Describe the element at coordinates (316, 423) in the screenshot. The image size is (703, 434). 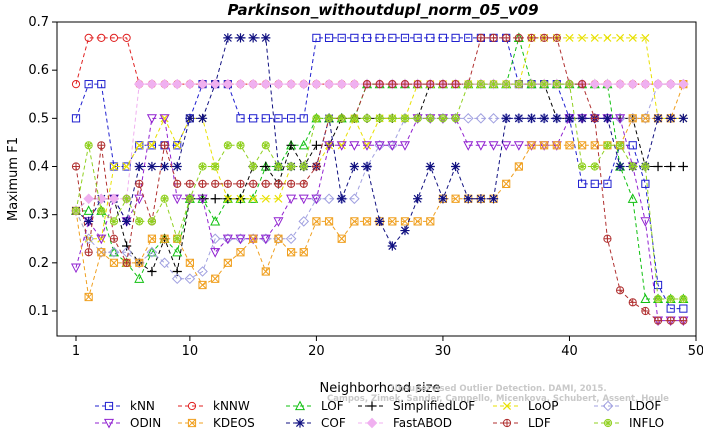
I see `legend-item-cof: COF` at that location.